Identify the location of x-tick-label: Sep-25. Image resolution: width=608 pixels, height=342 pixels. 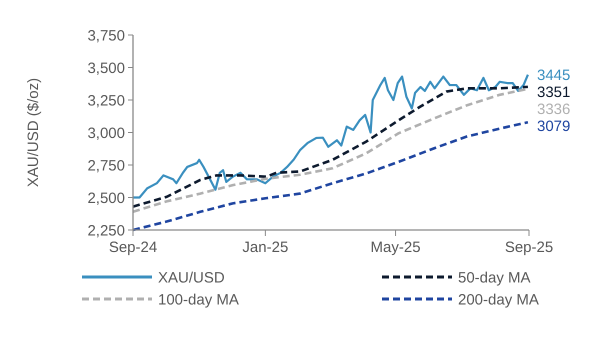
(529, 247).